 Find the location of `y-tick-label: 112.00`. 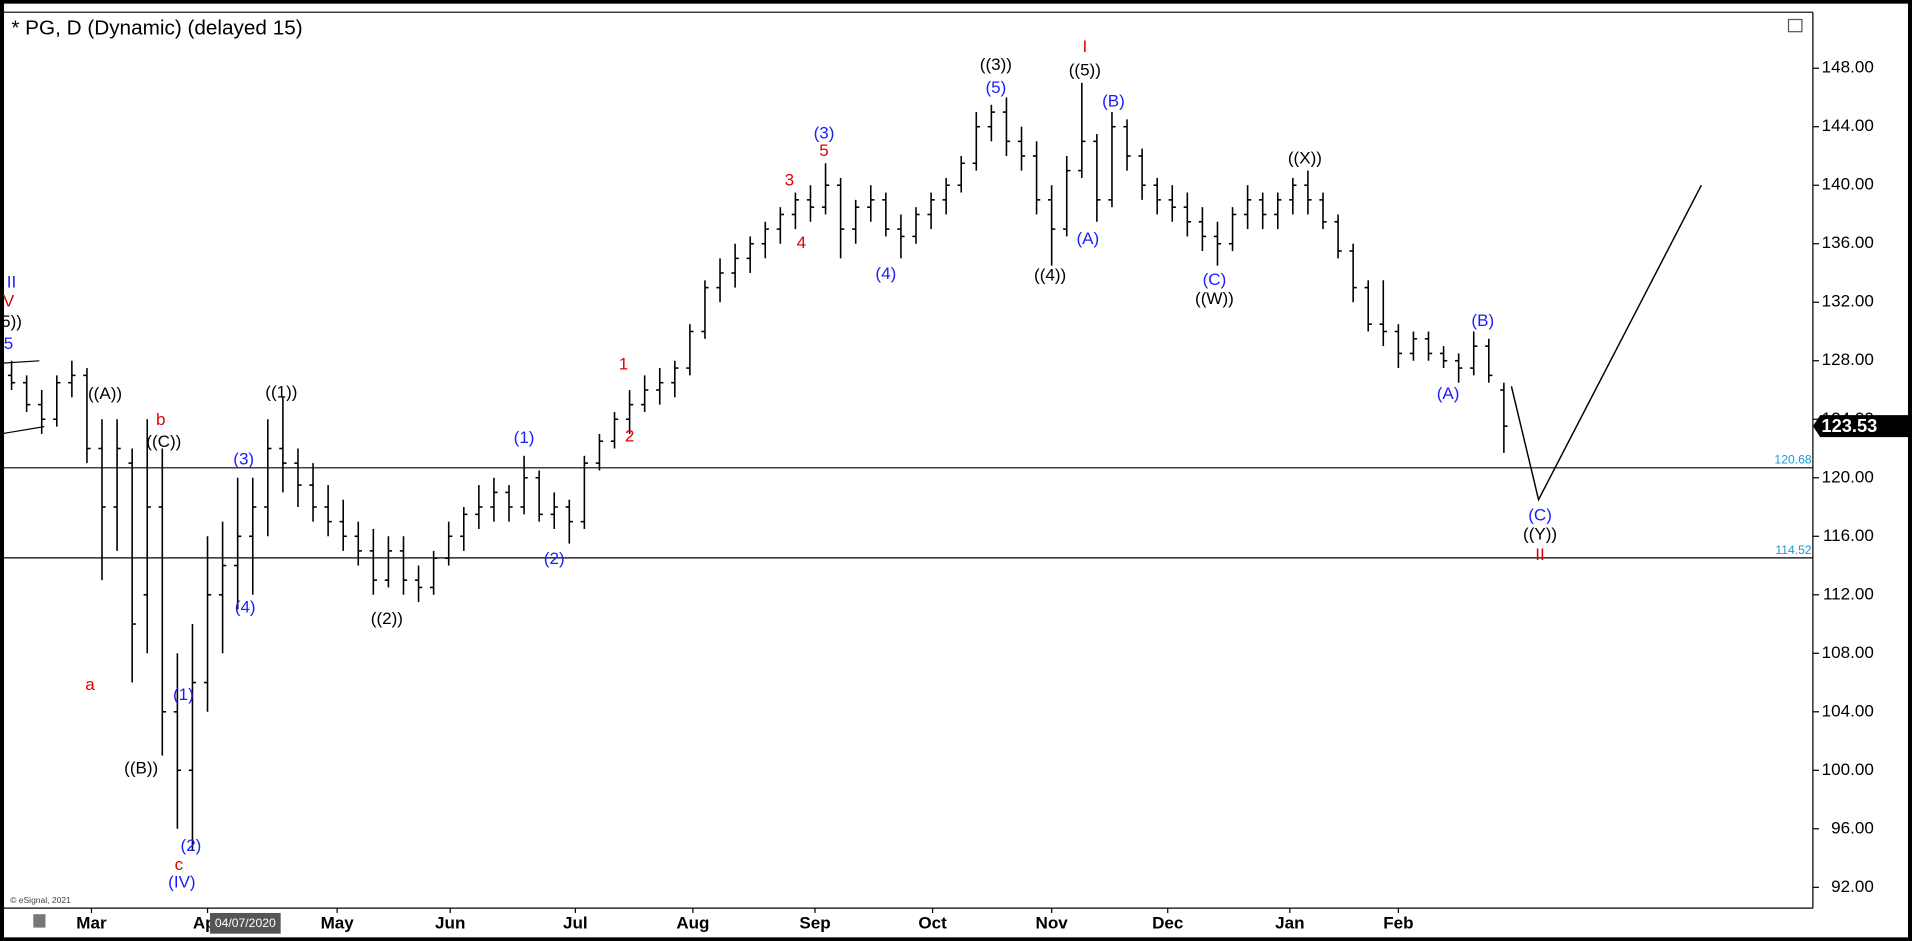

y-tick-label: 112.00 is located at coordinates (1848, 593).